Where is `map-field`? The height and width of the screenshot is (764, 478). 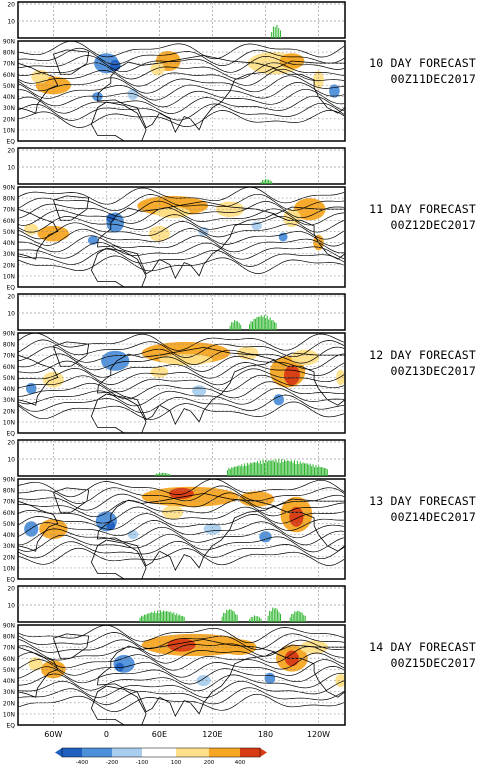 map-field is located at coordinates (181, 383).